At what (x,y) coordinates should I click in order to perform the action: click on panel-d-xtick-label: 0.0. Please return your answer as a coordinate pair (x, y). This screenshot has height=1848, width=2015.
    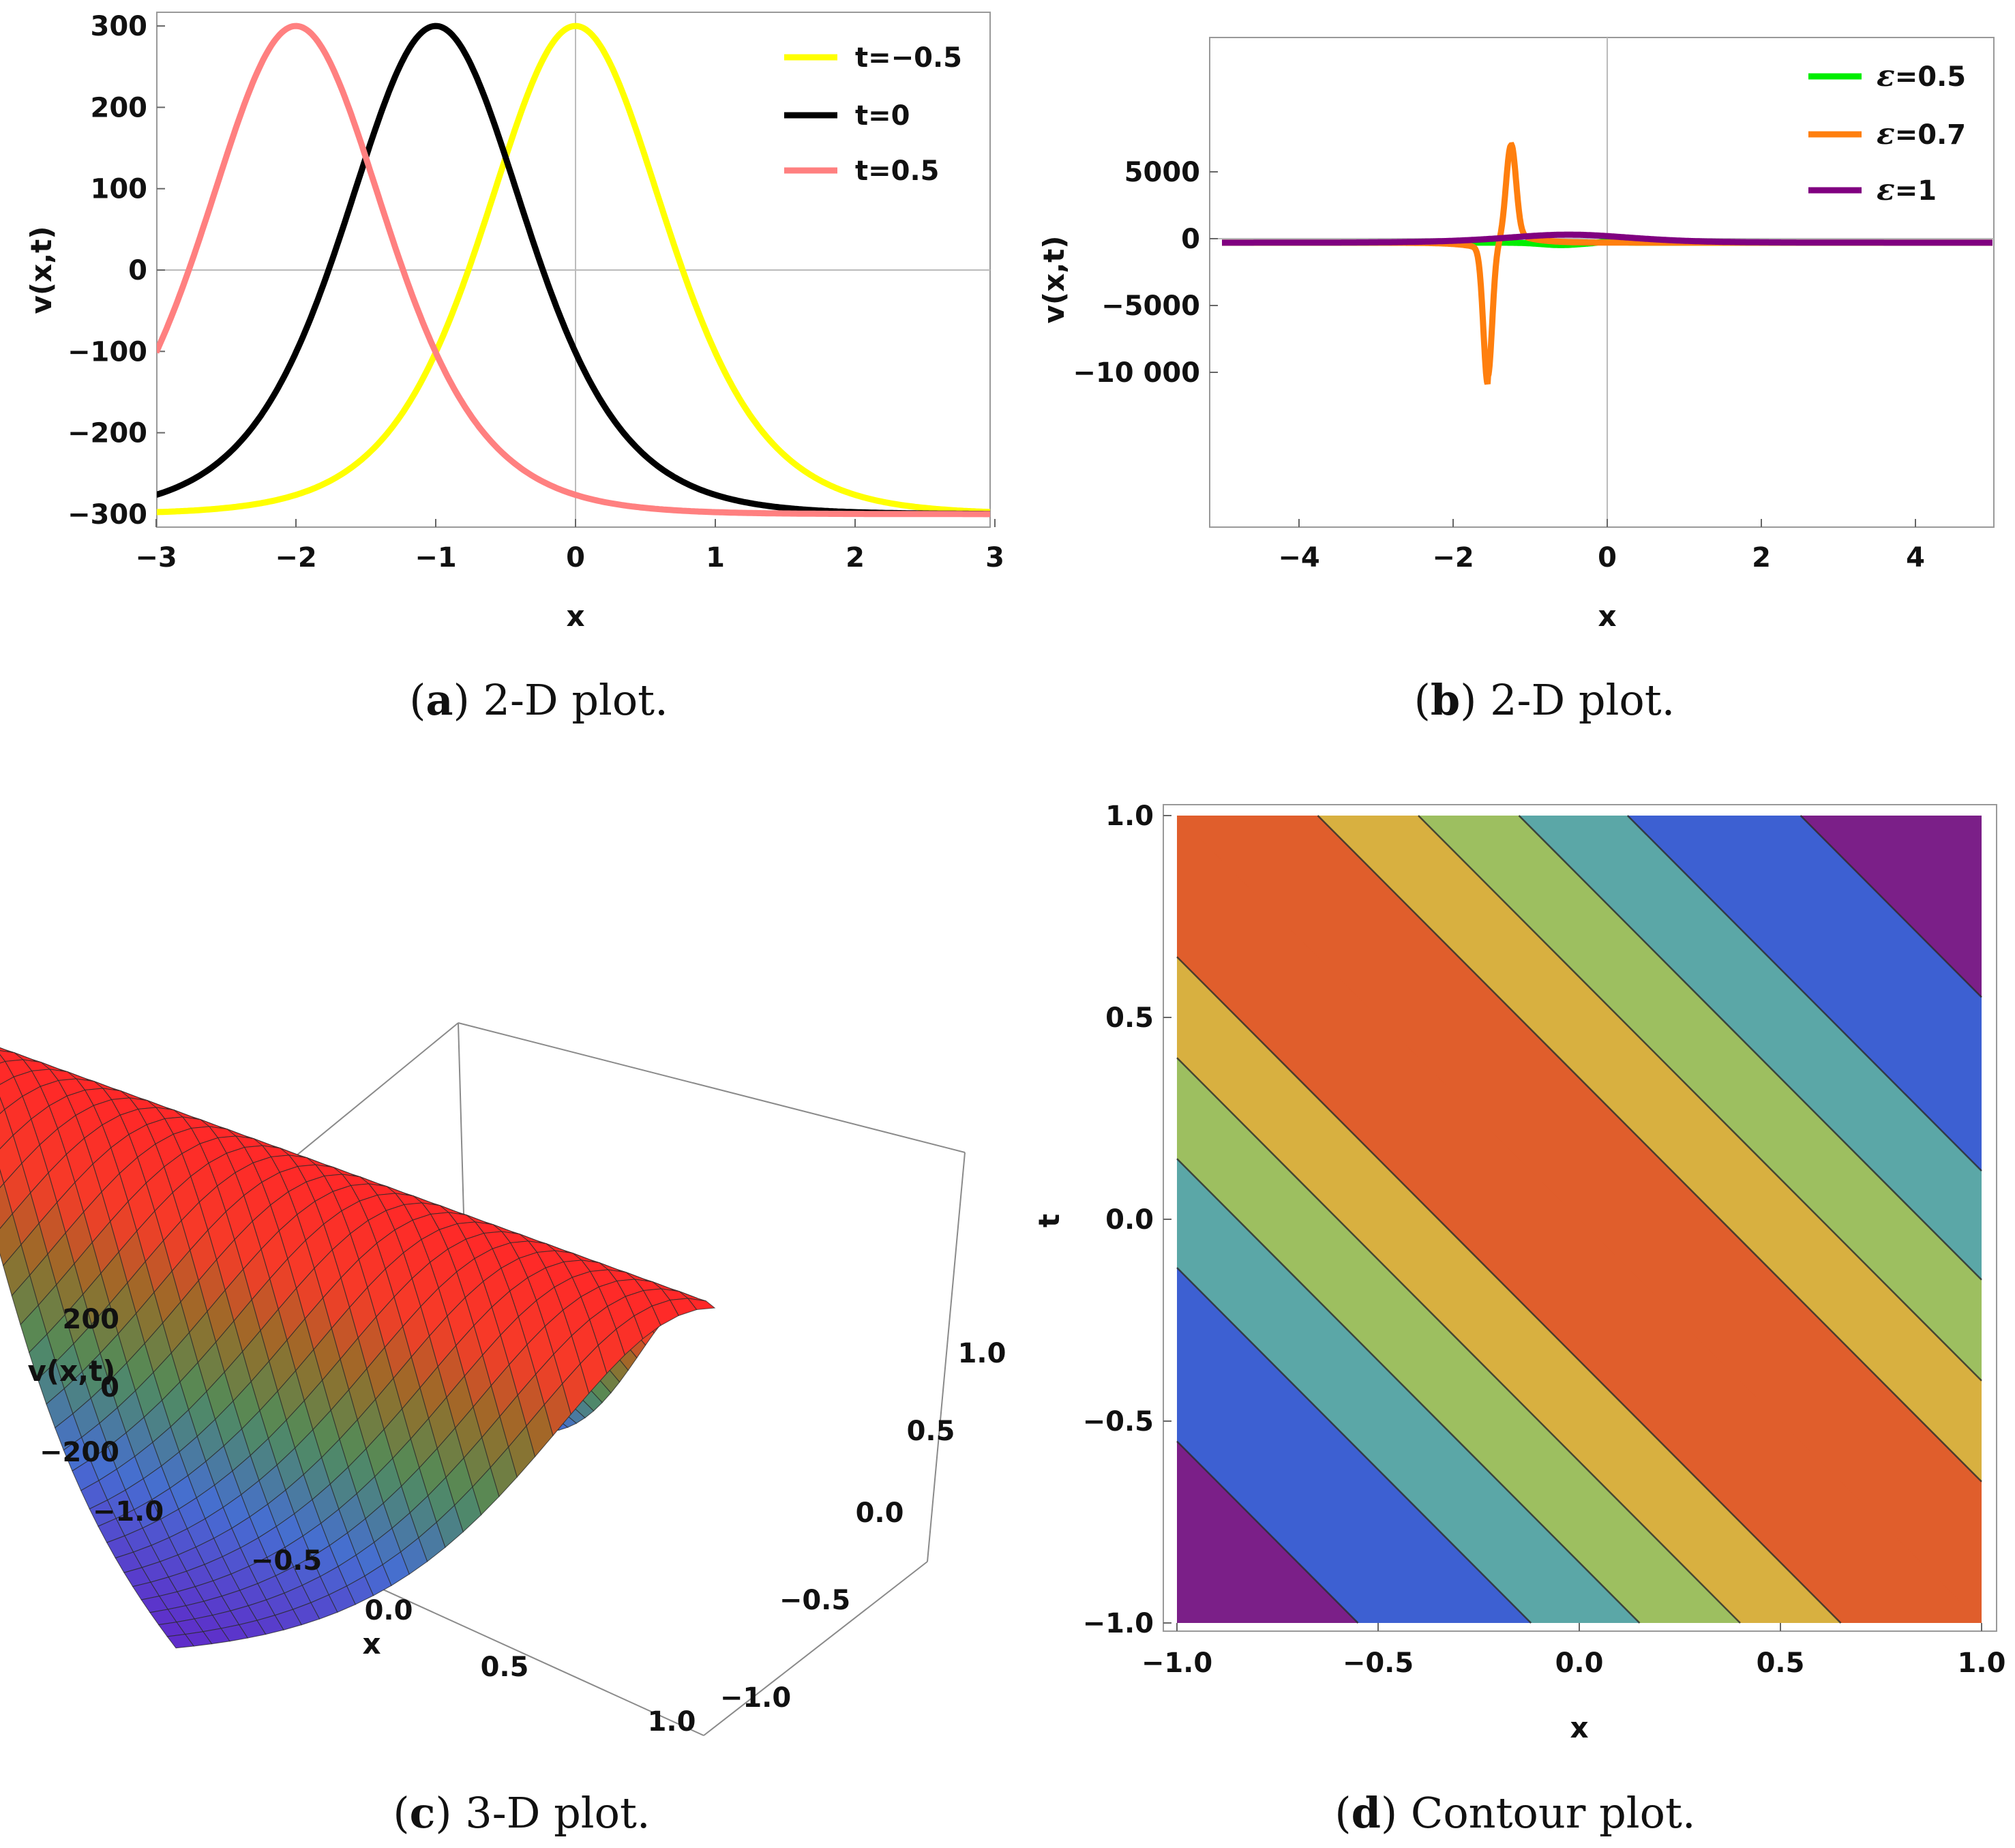
    Looking at the image, I should click on (1580, 1663).